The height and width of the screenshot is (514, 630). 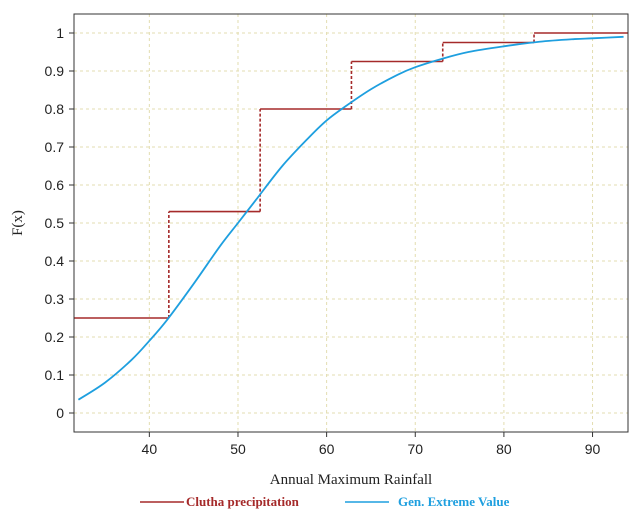 What do you see at coordinates (18, 223) in the screenshot?
I see `y-axis-title: F(x)` at bounding box center [18, 223].